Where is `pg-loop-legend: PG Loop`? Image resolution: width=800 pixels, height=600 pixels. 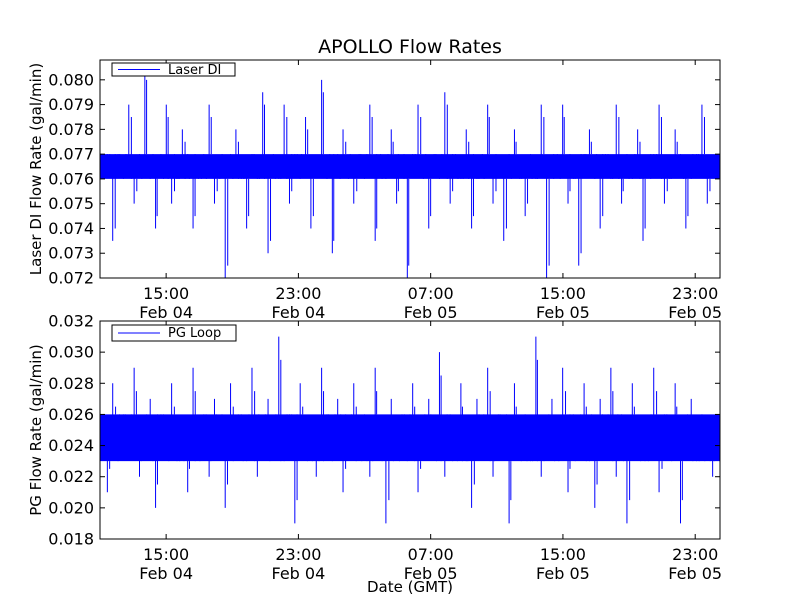 pg-loop-legend: PG Loop is located at coordinates (174, 333).